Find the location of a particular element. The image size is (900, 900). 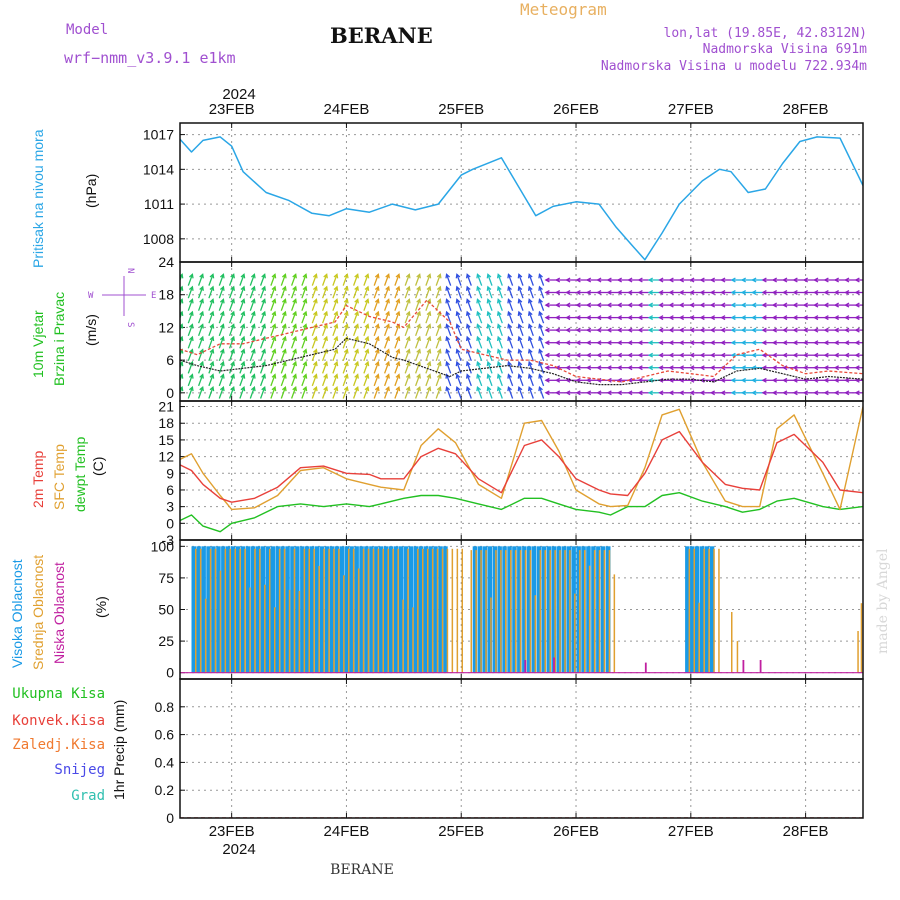

compass-west: W is located at coordinates (91, 296).